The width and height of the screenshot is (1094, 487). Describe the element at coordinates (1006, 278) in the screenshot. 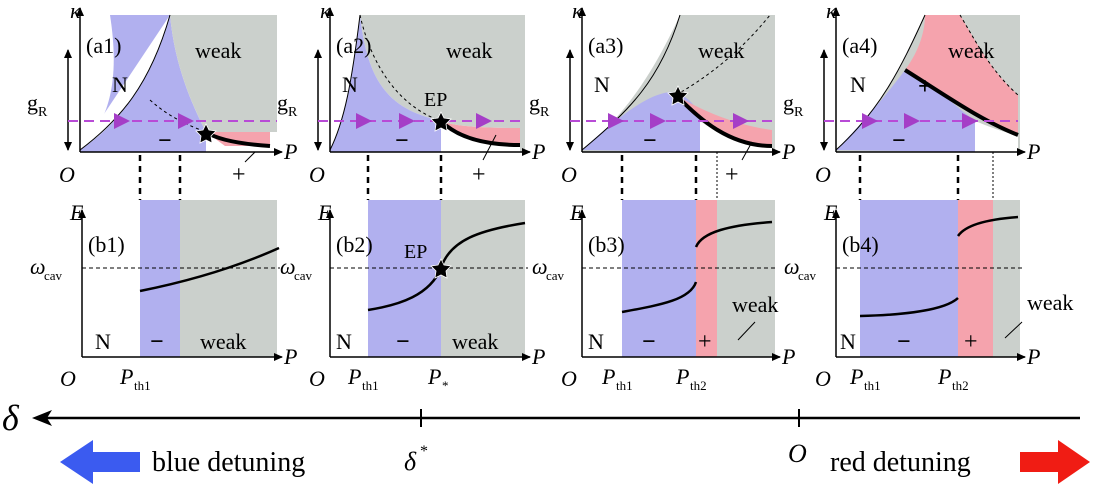

I see `weak-region` at that location.